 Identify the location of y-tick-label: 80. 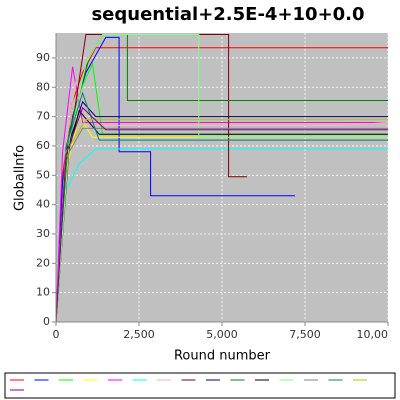
(43, 86).